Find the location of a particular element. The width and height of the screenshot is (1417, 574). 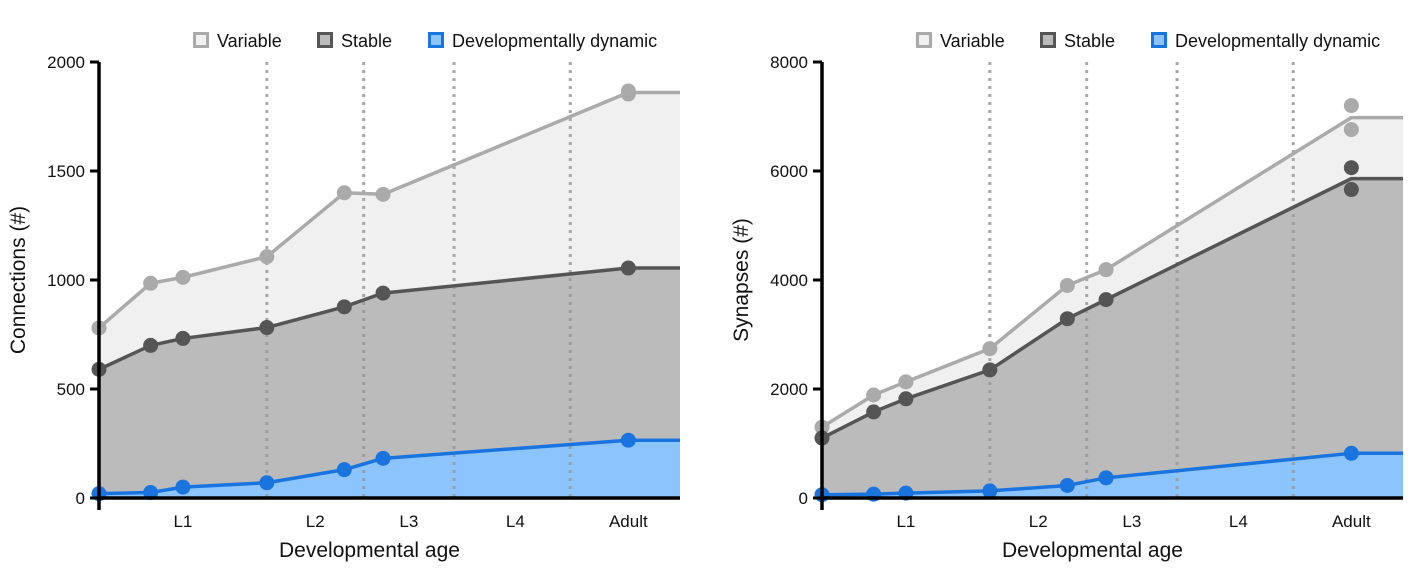

y-axis-title: Connections (#) is located at coordinates (18, 280).